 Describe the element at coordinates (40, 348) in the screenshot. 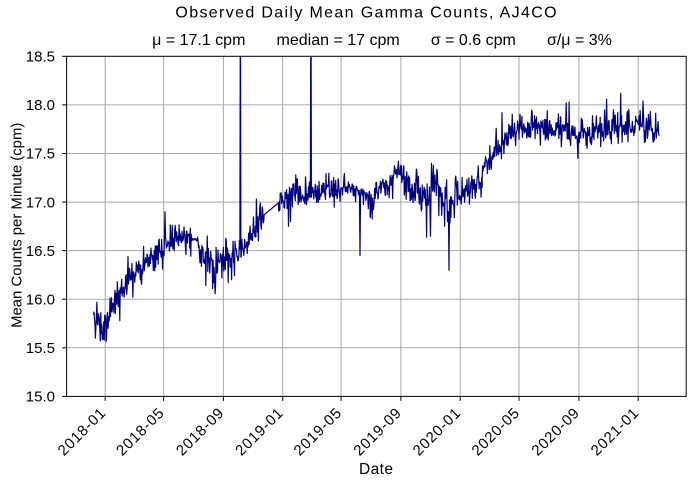

I see `svg-text: 15.5` at that location.